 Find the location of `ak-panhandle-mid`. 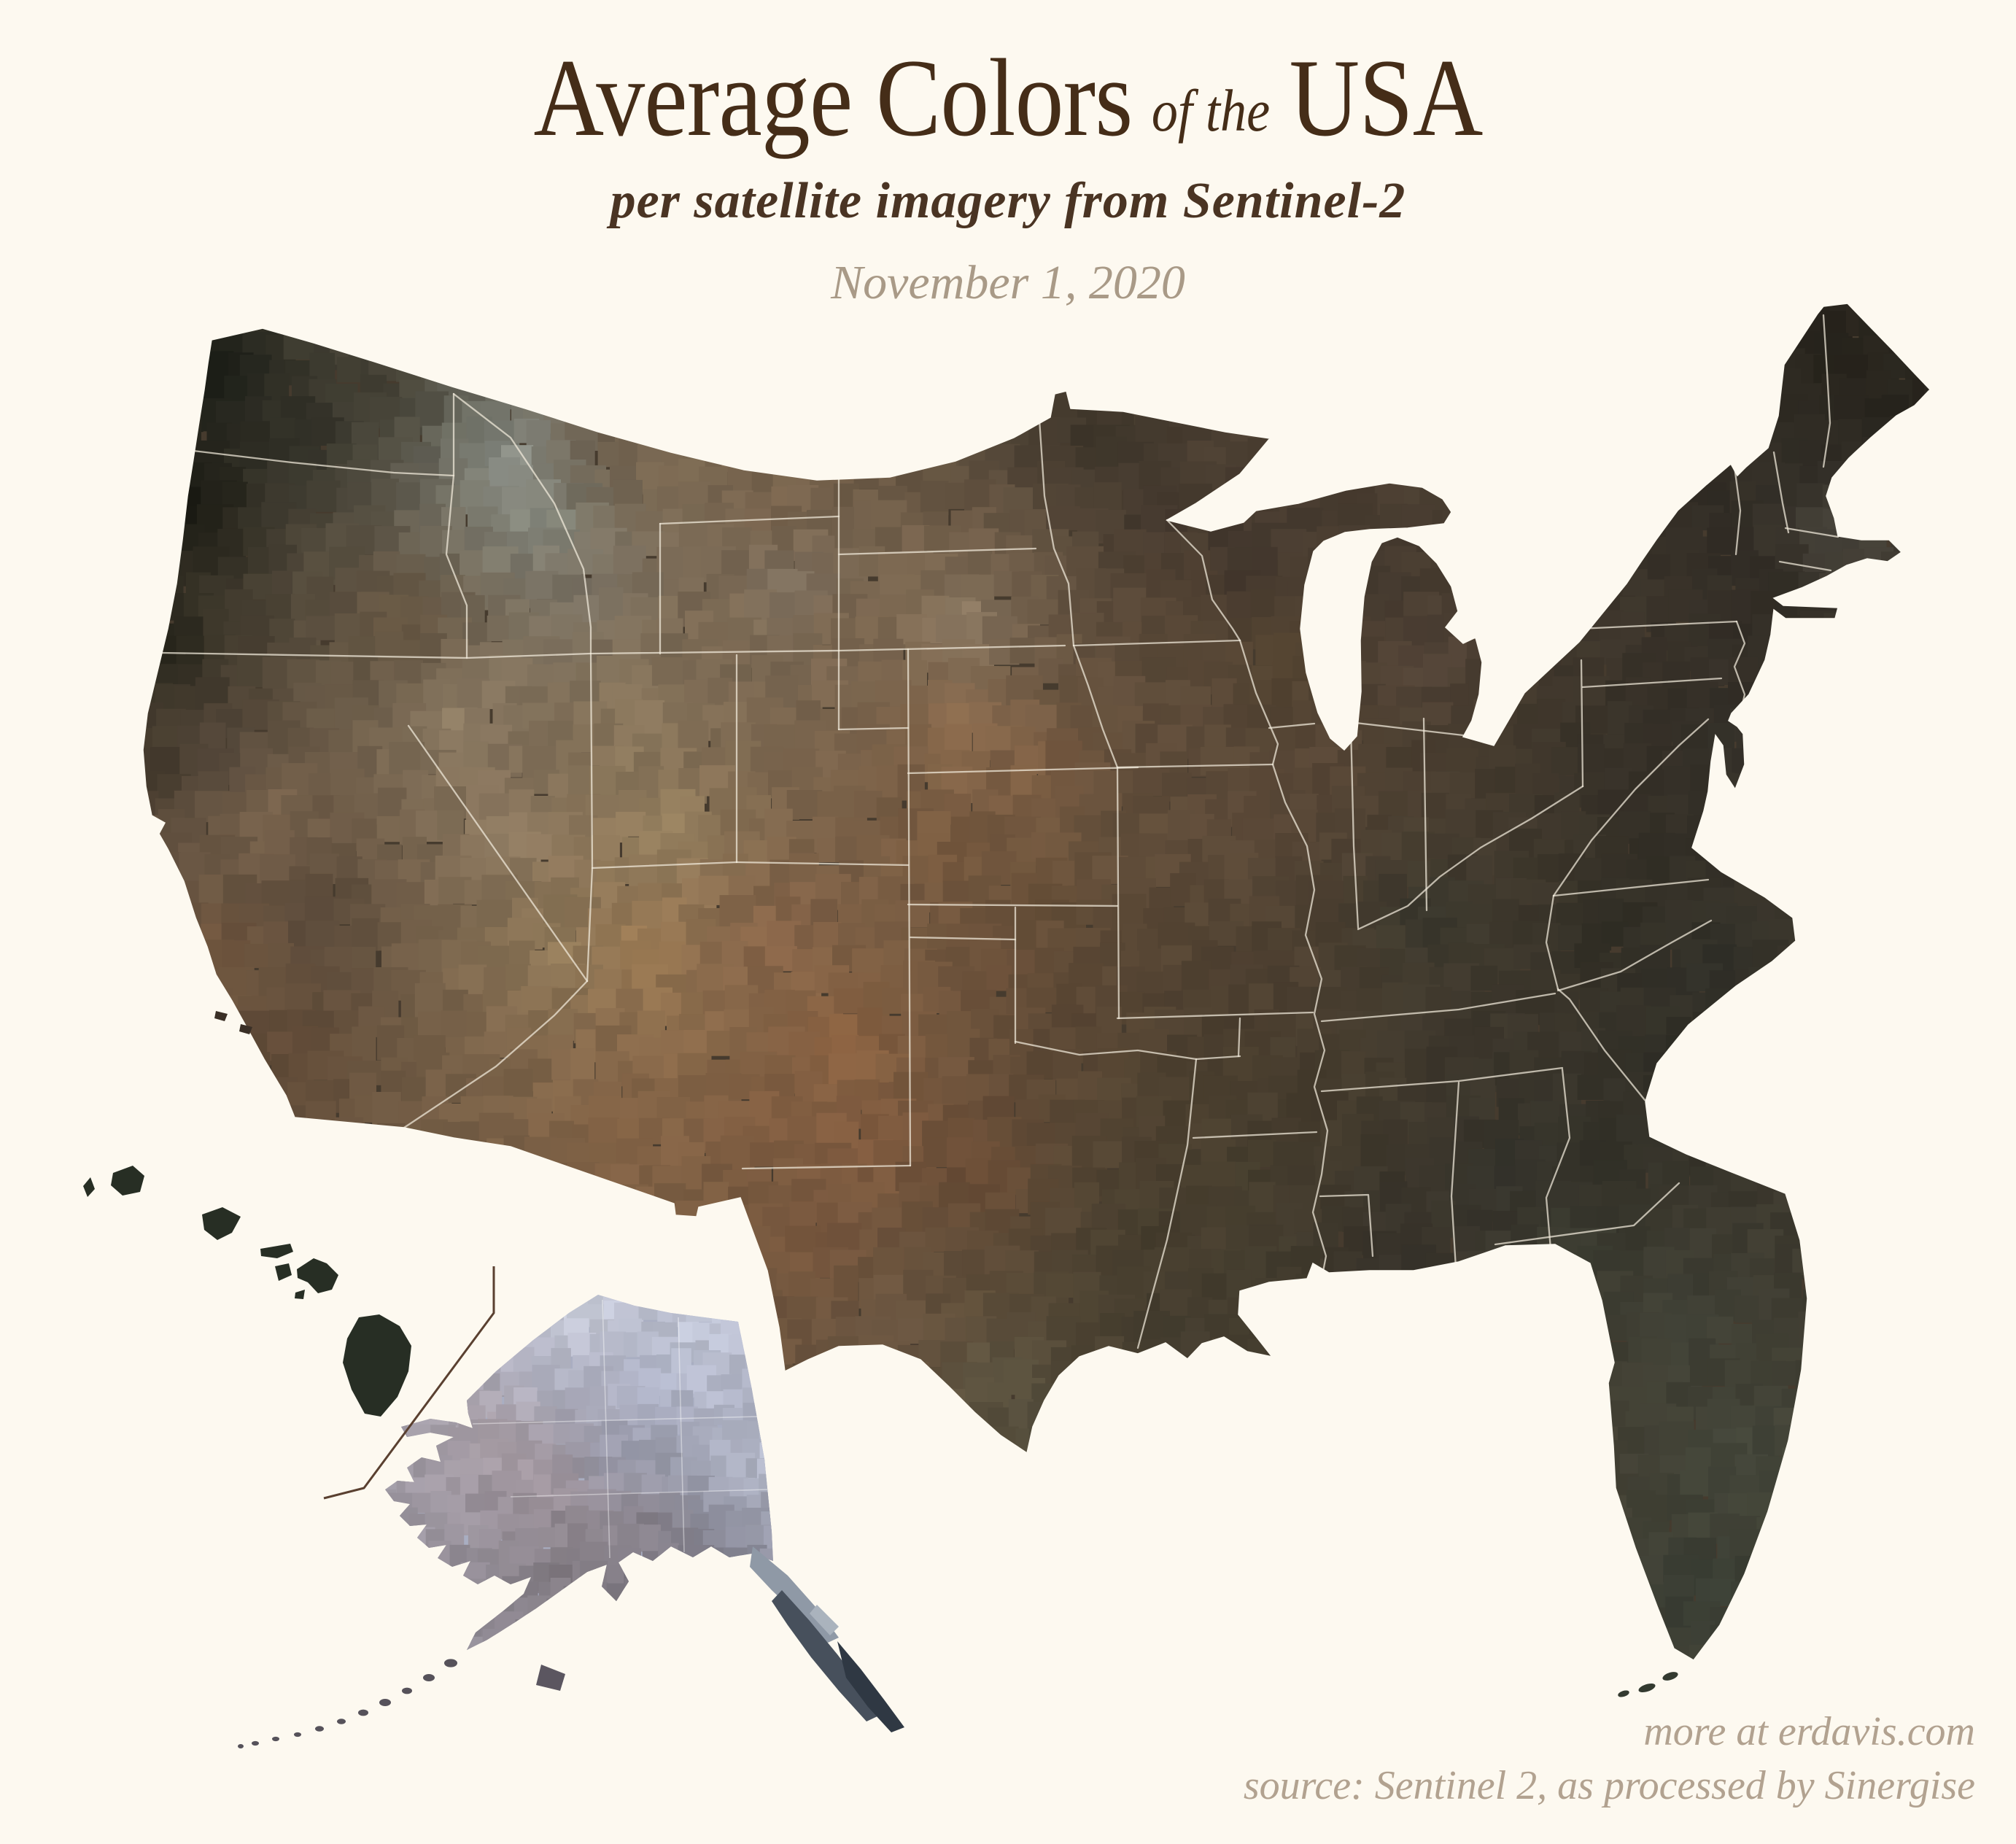

ak-panhandle-mid is located at coordinates (825, 1655).